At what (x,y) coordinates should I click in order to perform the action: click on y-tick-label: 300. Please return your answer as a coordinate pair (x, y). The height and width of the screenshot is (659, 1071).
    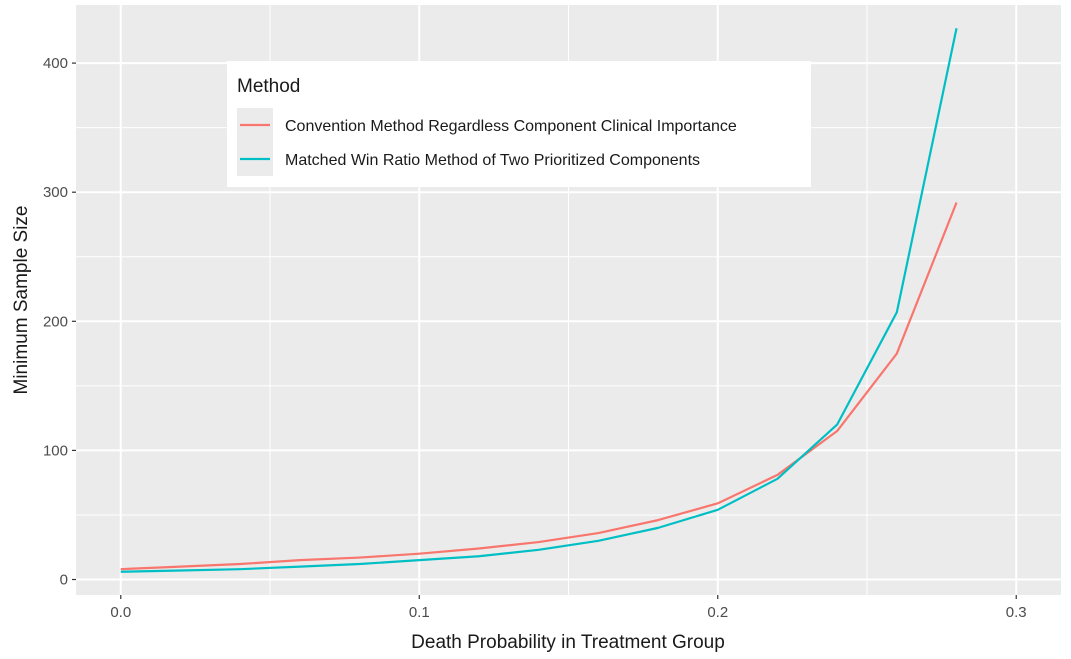
    Looking at the image, I should click on (55, 192).